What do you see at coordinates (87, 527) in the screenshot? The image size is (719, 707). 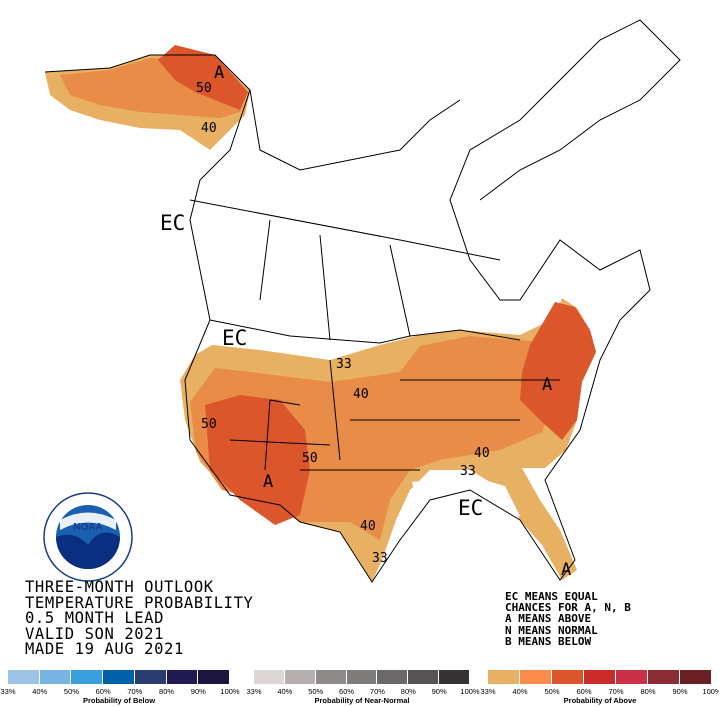 I see `noaa-logo-text: NOAA` at bounding box center [87, 527].